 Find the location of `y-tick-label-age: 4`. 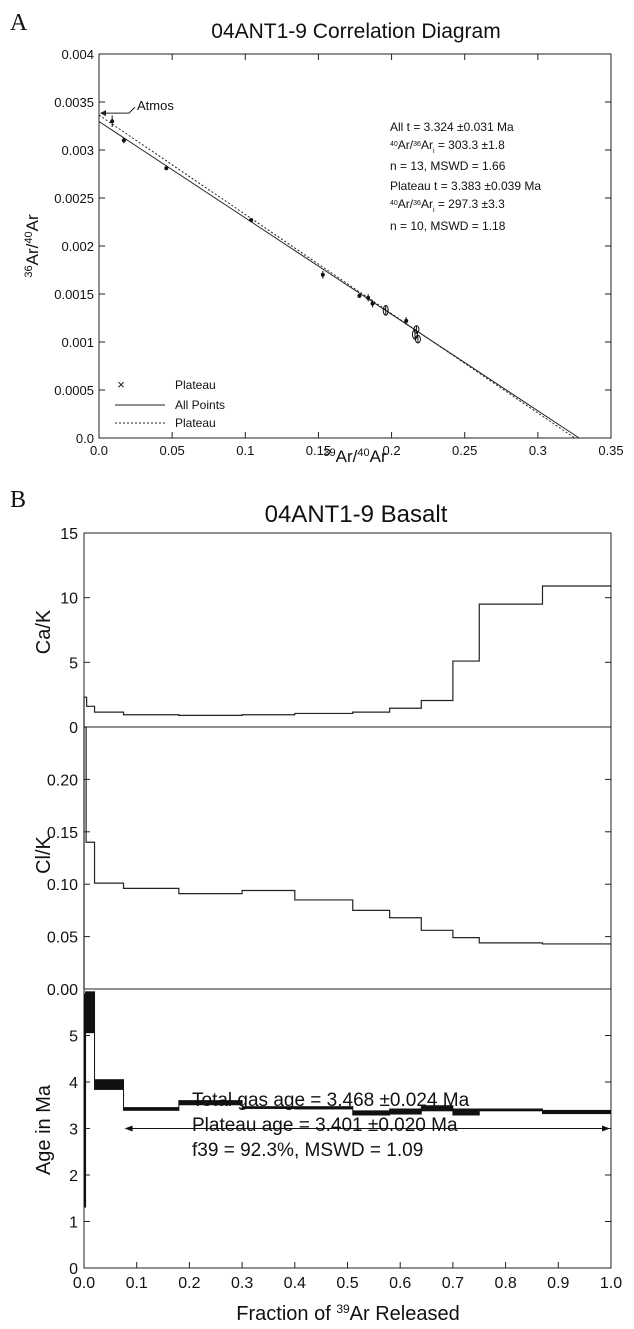

y-tick-label-age: 4 is located at coordinates (73, 1083).